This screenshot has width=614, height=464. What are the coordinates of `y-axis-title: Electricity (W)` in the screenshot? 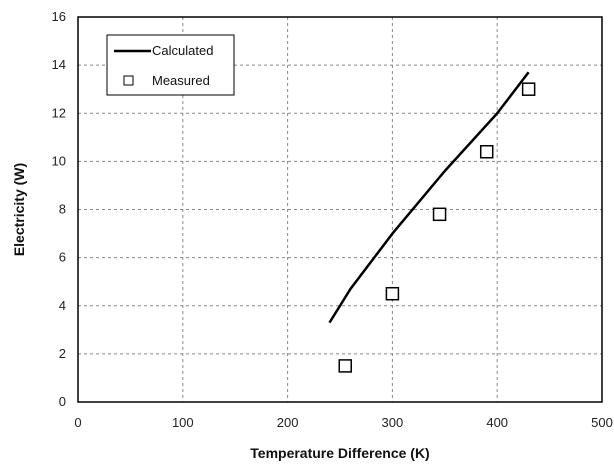 It's located at (19, 209).